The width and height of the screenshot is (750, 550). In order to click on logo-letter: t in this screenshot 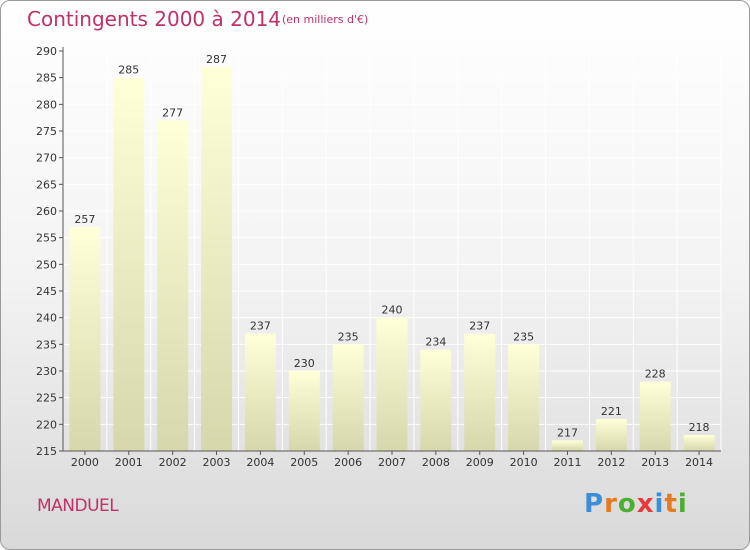, I will do `click(671, 504)`.